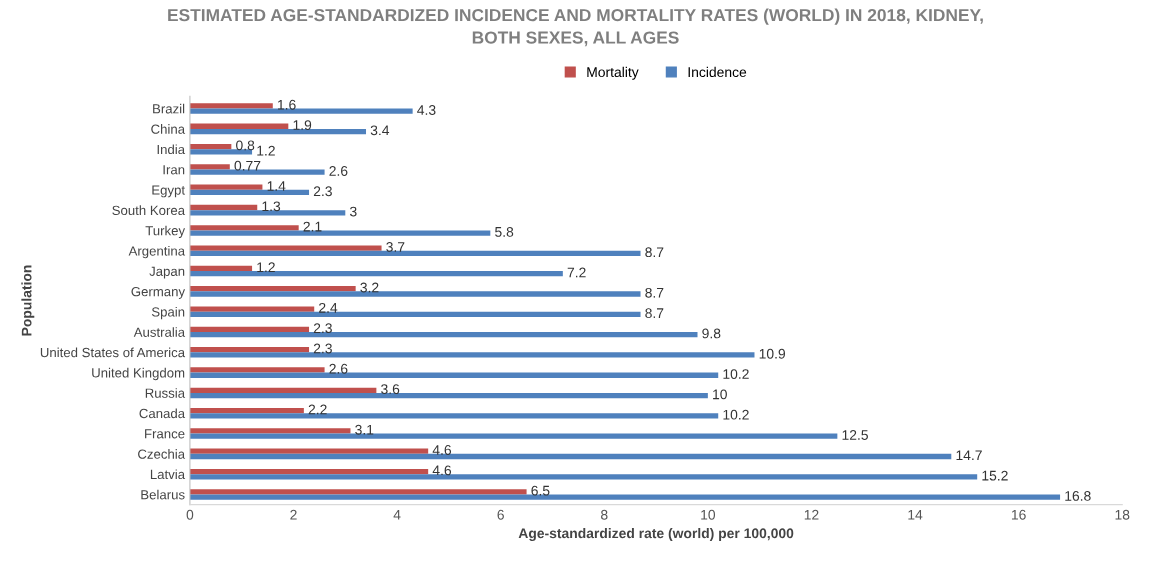 The image size is (1151, 567). I want to click on y-tick-label: Canada, so click(162, 413).